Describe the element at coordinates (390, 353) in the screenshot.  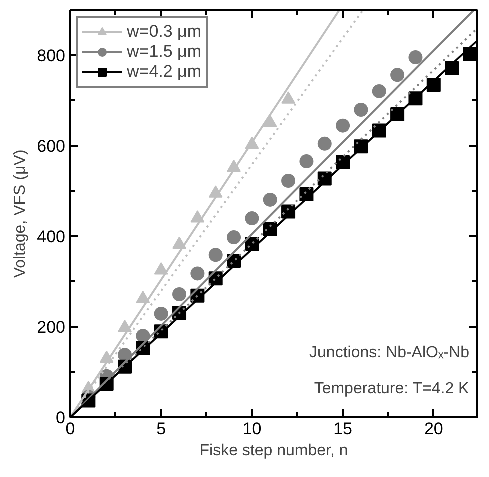
I see `annotation: Junctions: Nb-AlOₓ-Nb` at that location.